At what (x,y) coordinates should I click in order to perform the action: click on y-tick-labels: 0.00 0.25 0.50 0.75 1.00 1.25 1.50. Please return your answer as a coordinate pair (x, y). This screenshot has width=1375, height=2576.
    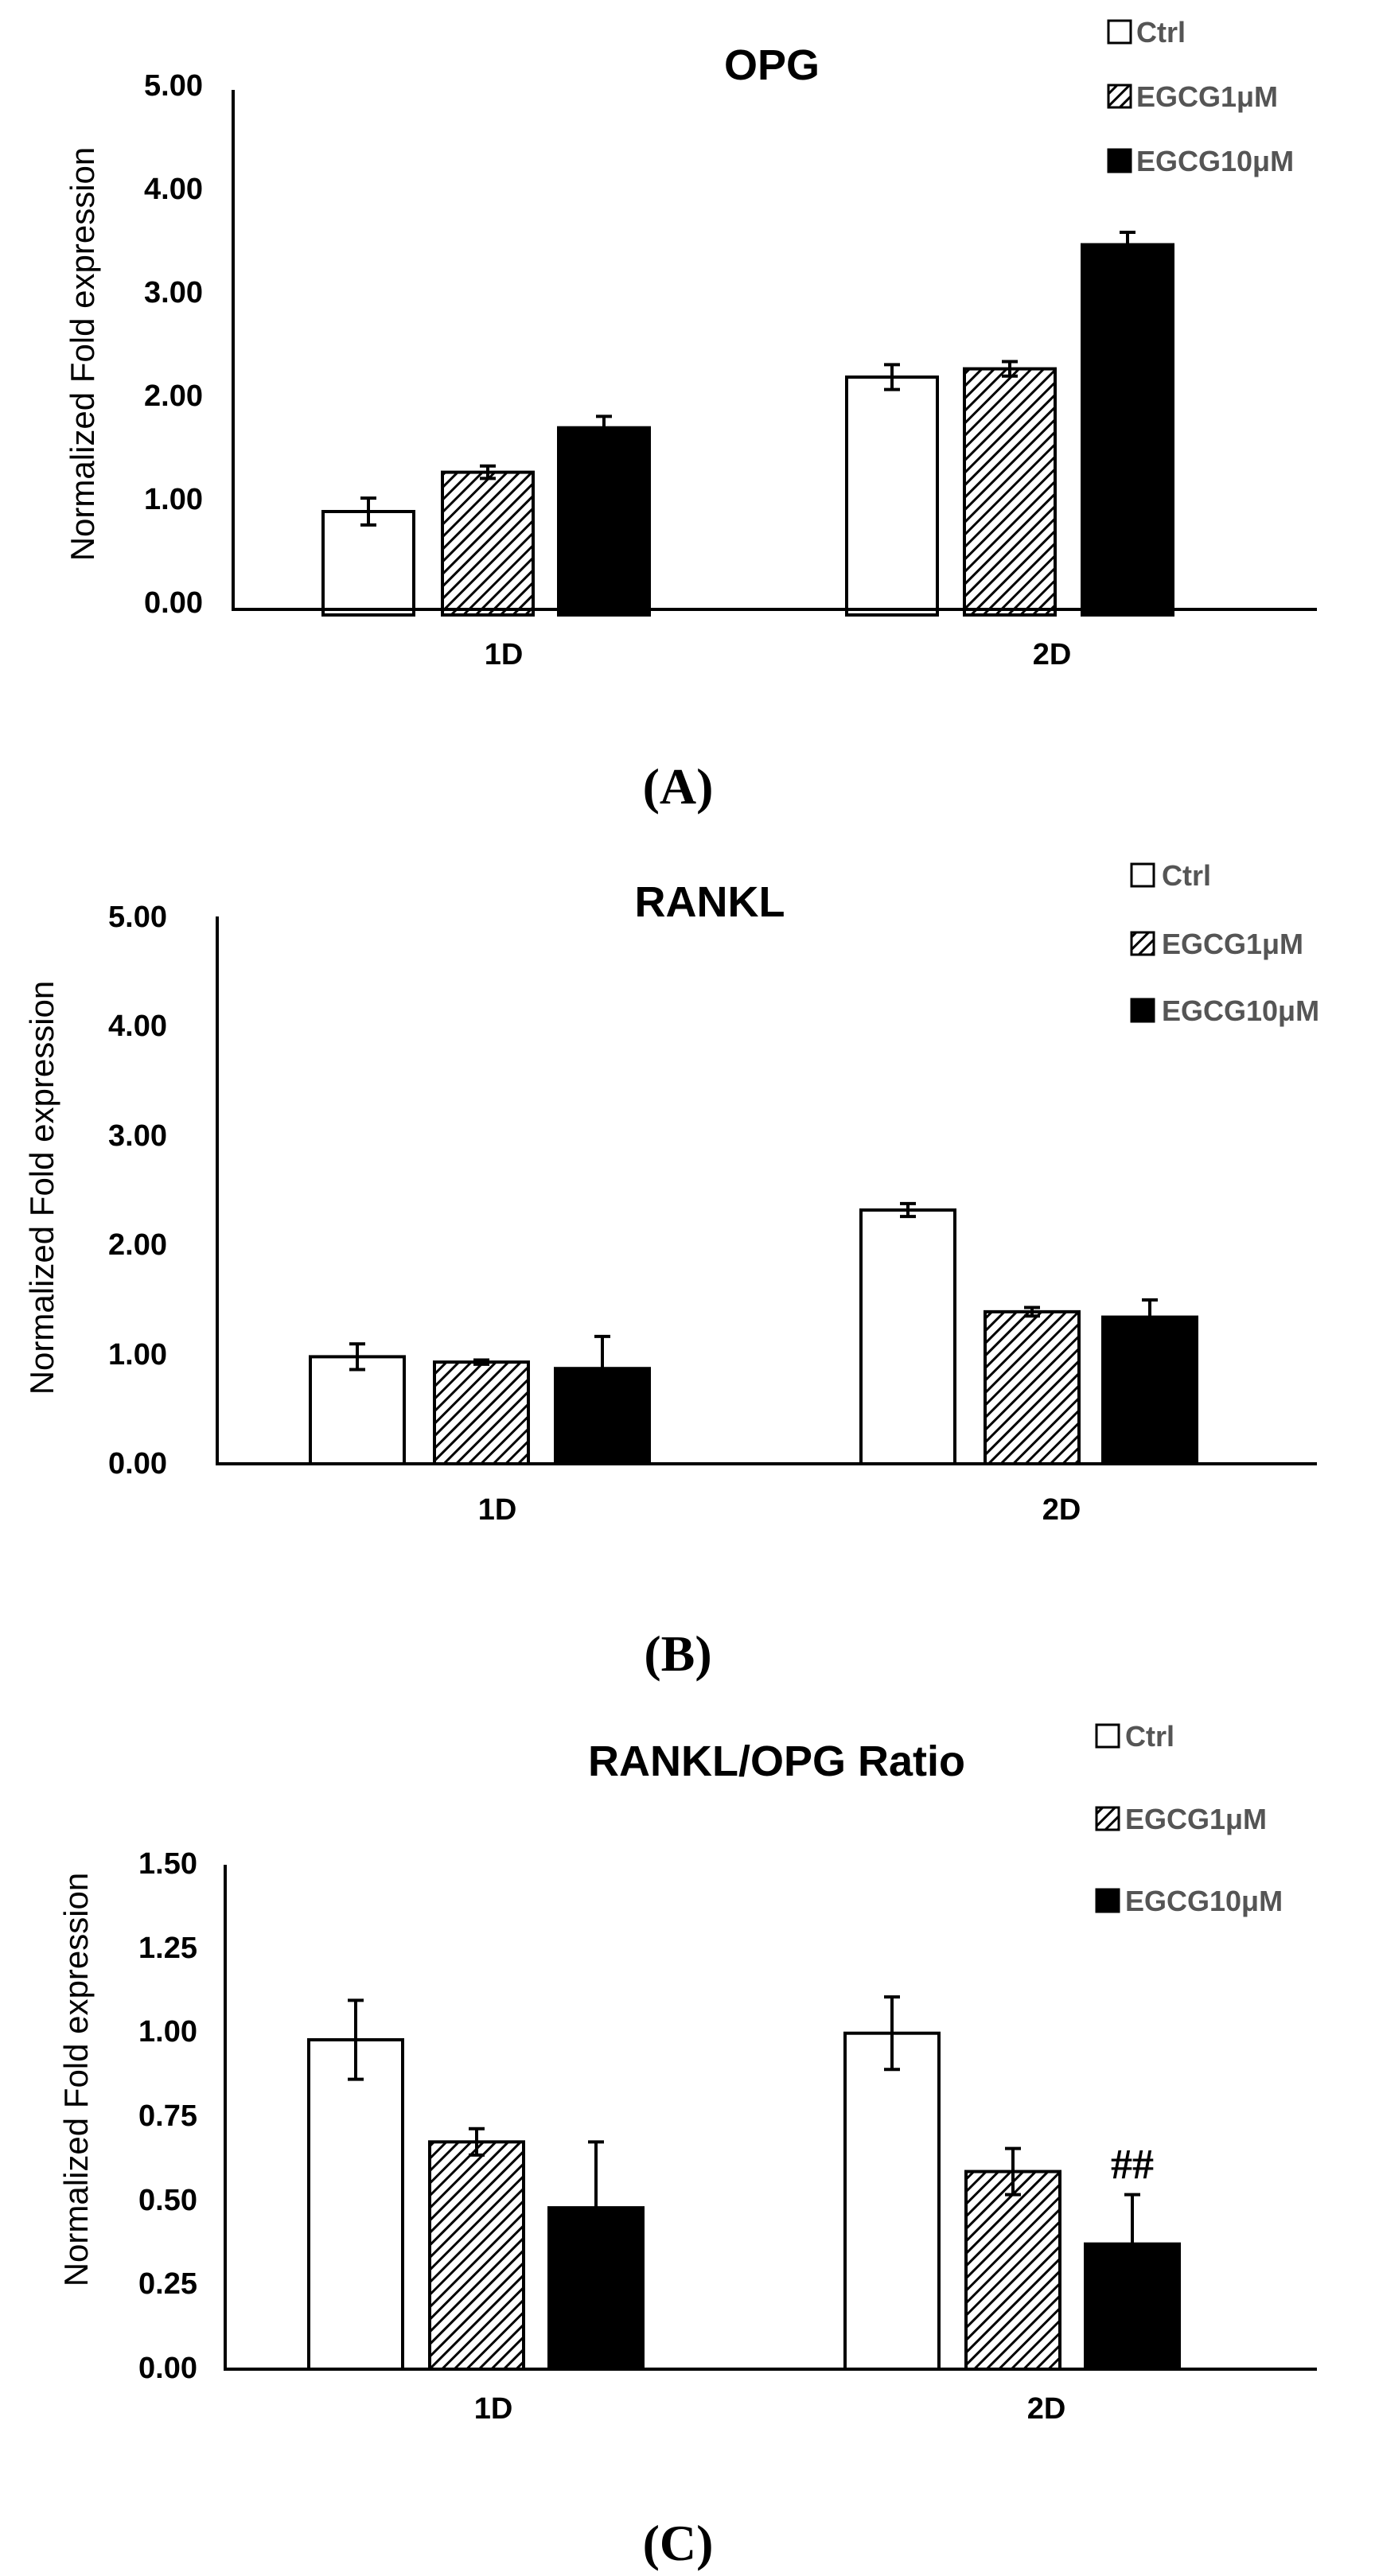
    Looking at the image, I should click on (167, 2116).